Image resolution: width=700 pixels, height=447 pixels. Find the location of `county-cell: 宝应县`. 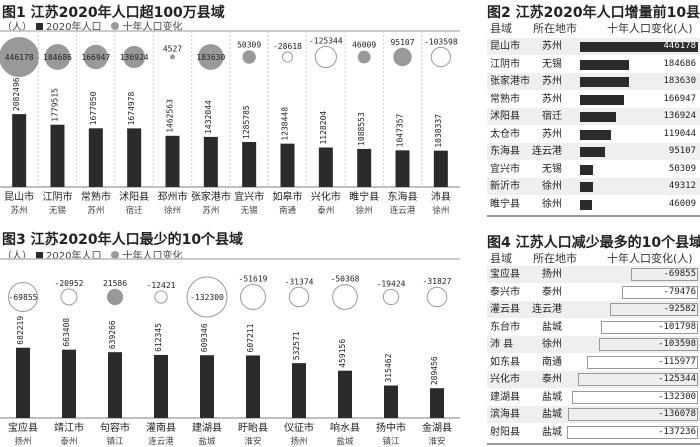

county-cell: 宝应县 is located at coordinates (505, 274).